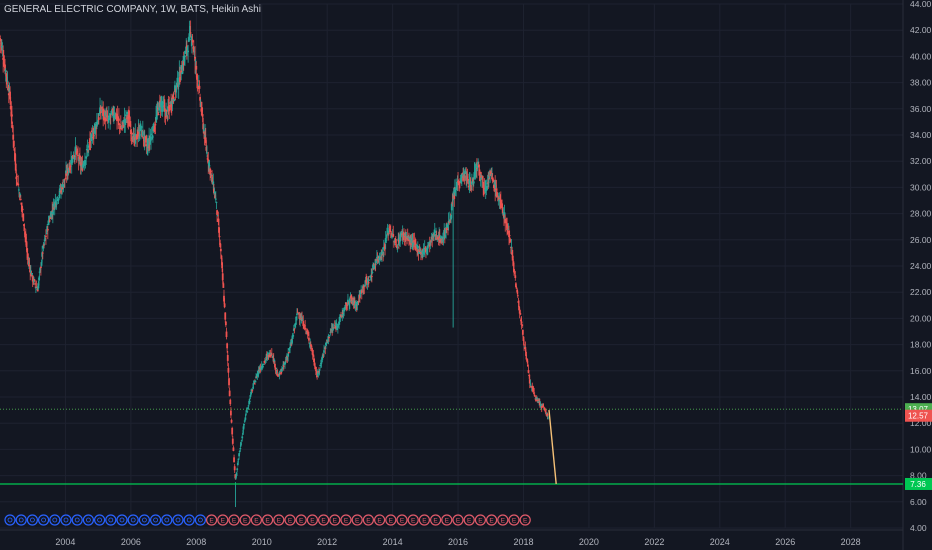  Describe the element at coordinates (921, 449) in the screenshot. I see `y-tick-label: 10.00` at that location.